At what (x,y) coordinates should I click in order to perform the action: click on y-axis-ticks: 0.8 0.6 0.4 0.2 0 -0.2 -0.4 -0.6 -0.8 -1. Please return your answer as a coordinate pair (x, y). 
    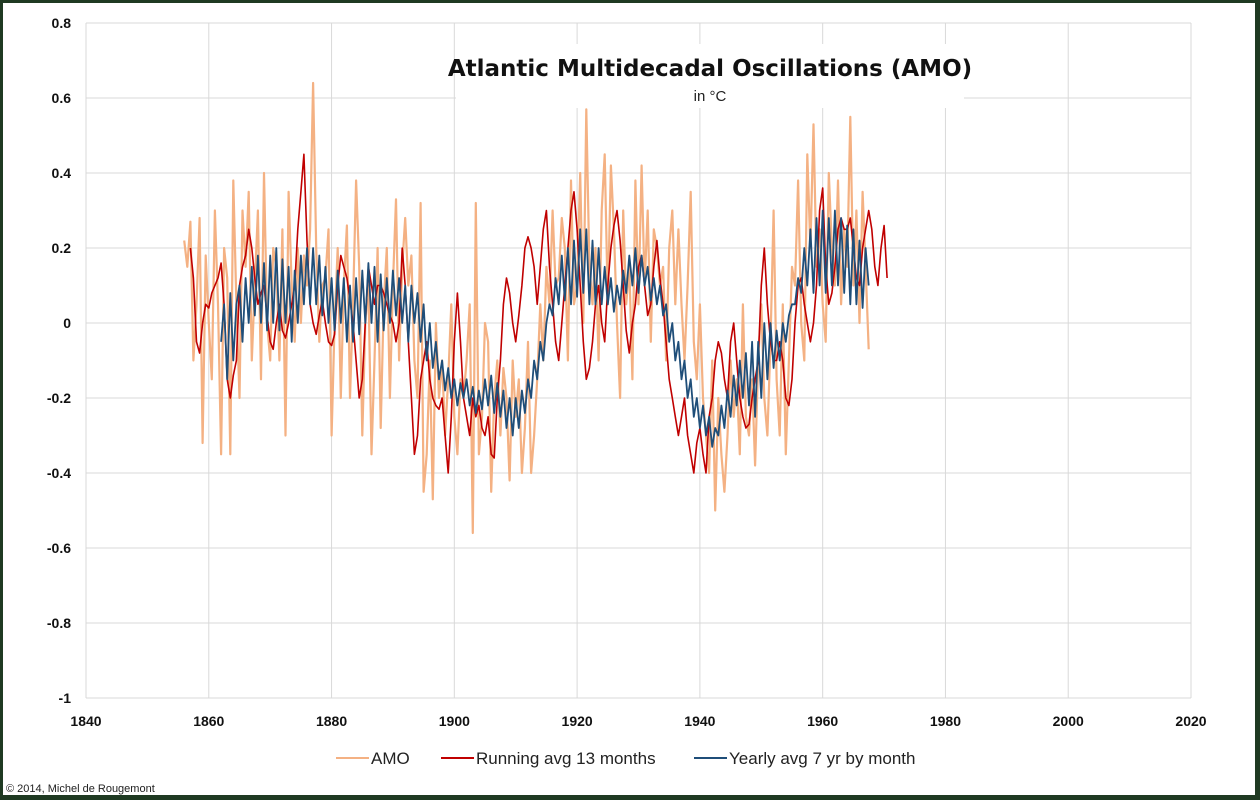
    Looking at the image, I should click on (59, 360).